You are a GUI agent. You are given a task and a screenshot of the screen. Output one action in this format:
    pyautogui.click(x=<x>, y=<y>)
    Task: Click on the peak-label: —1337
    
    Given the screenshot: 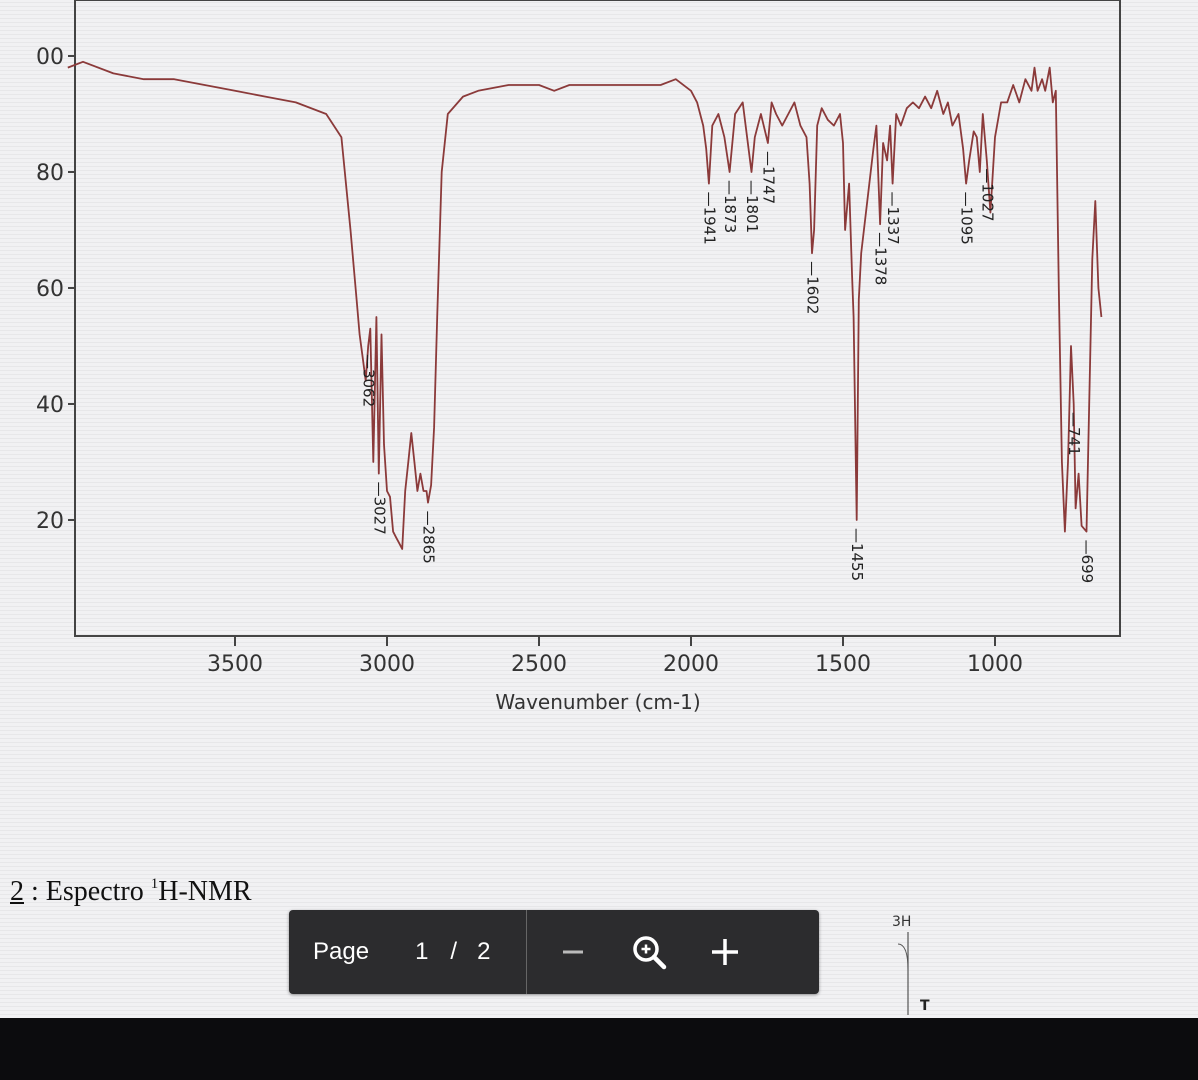 What is the action you would take?
    pyautogui.click(x=893, y=218)
    